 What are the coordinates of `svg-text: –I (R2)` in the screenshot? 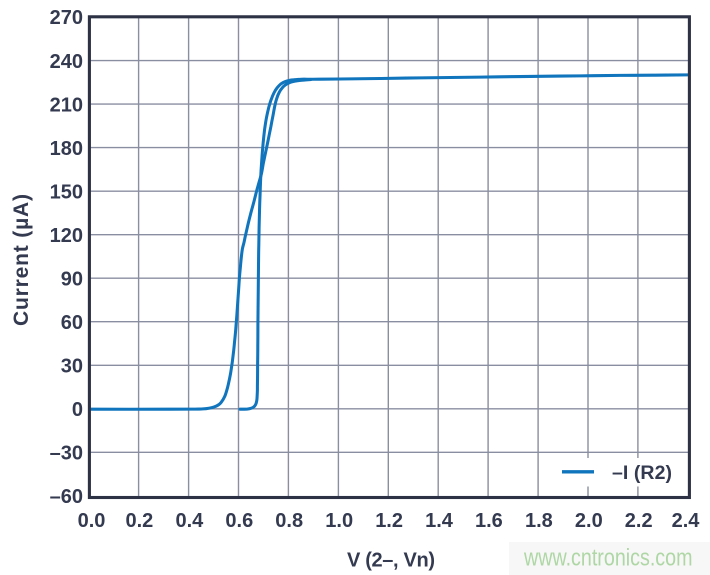 It's located at (642, 473).